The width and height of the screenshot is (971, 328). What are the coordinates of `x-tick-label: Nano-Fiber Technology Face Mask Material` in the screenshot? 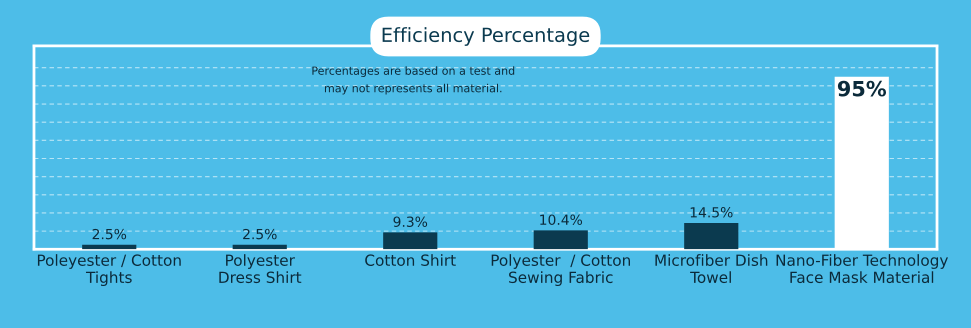 It's located at (862, 269).